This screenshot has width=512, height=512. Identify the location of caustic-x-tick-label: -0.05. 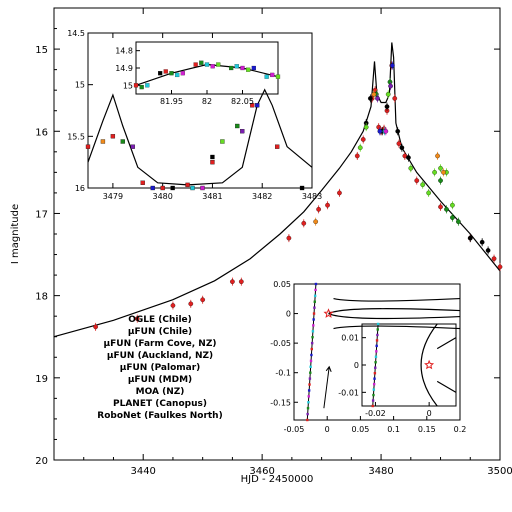
(294, 429).